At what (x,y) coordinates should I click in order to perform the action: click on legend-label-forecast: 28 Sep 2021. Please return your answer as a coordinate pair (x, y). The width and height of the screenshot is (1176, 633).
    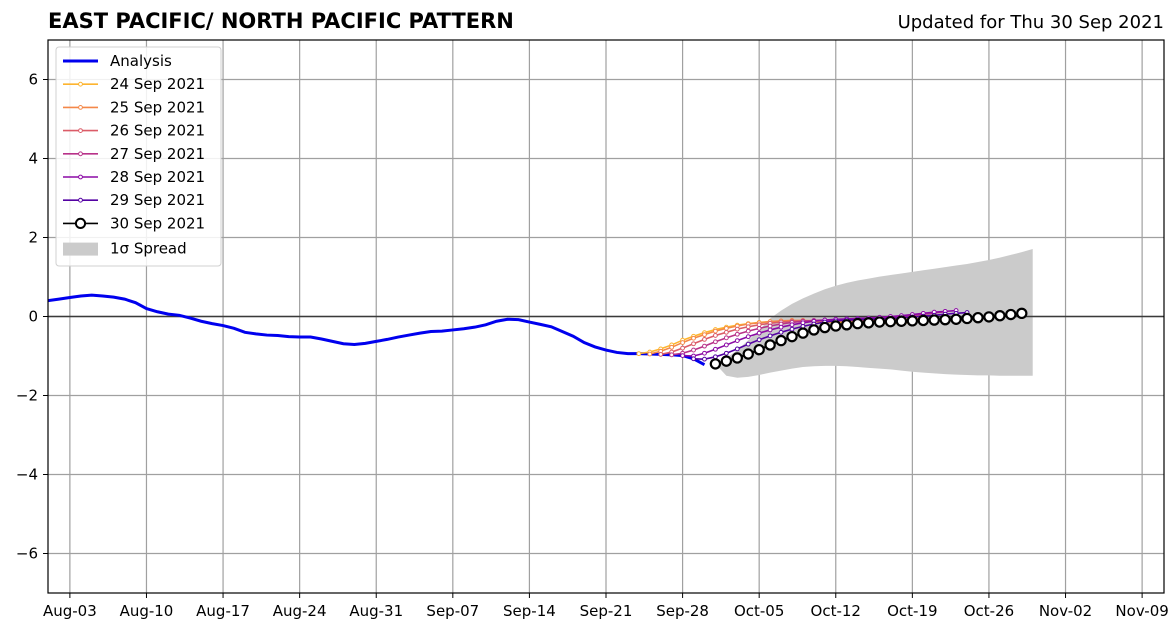
    Looking at the image, I should click on (157, 177).